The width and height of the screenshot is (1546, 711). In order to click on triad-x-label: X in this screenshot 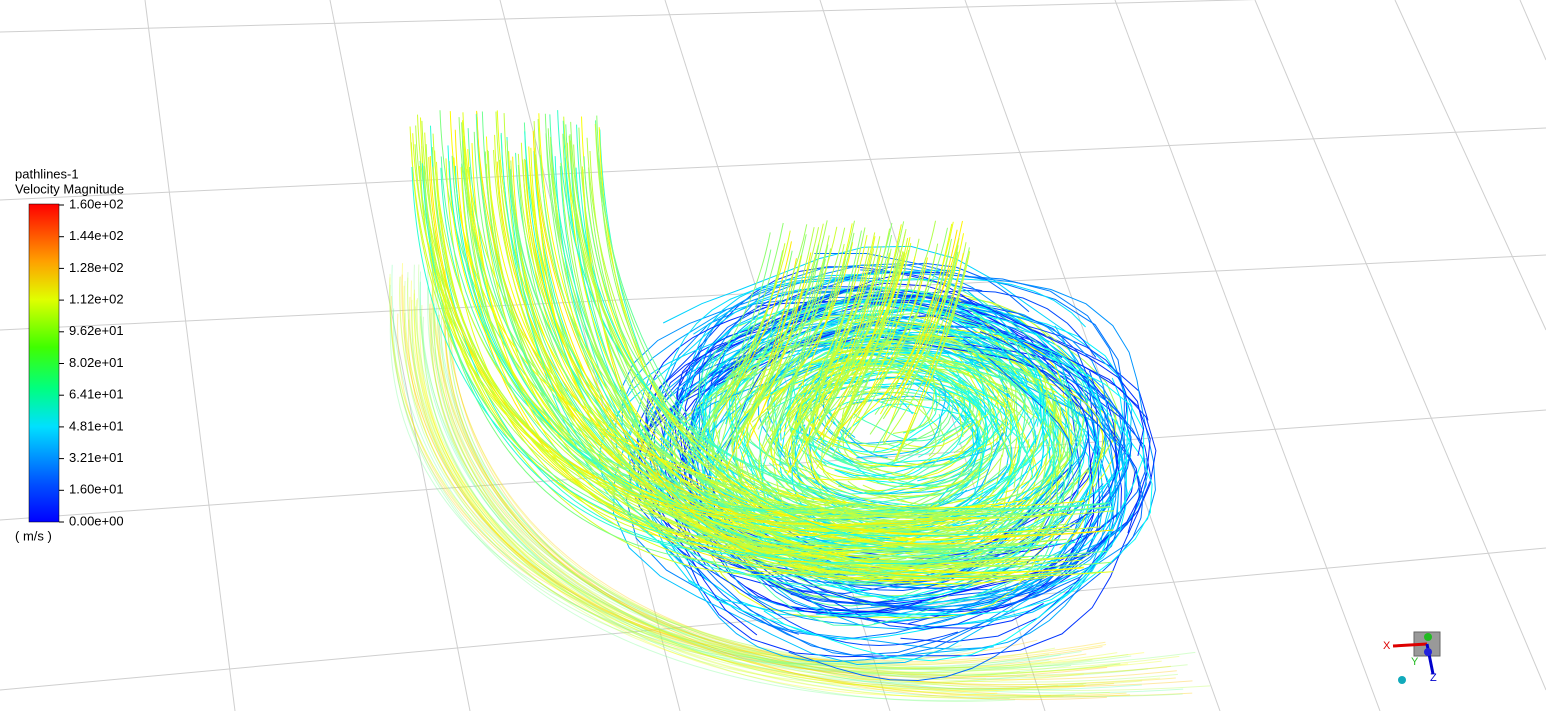, I will do `click(1387, 646)`.